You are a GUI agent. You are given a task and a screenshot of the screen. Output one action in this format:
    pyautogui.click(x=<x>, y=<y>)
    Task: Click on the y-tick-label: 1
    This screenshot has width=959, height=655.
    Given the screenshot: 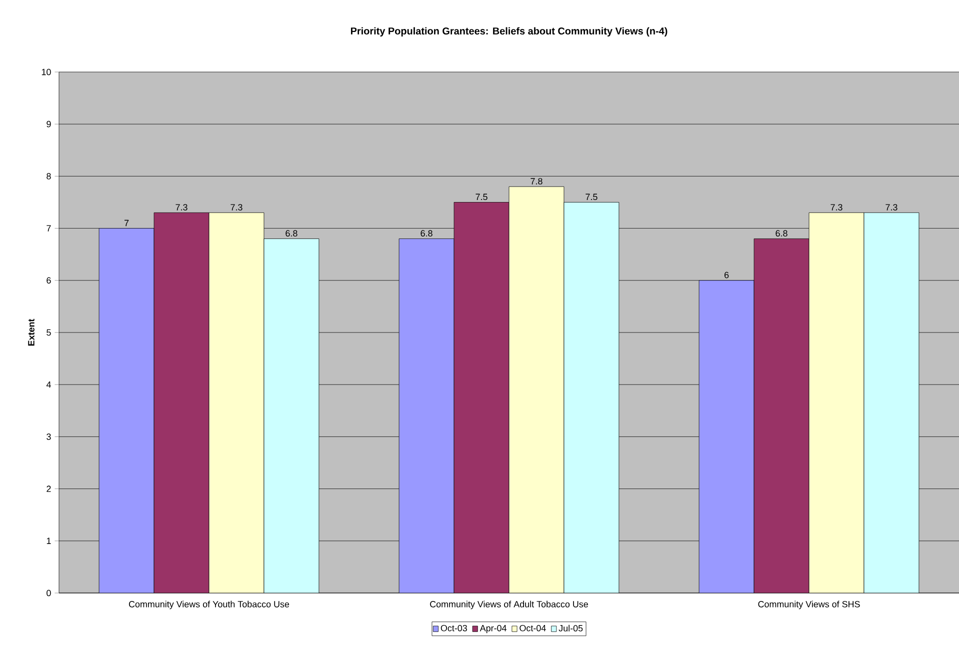 What is the action you would take?
    pyautogui.click(x=48, y=541)
    